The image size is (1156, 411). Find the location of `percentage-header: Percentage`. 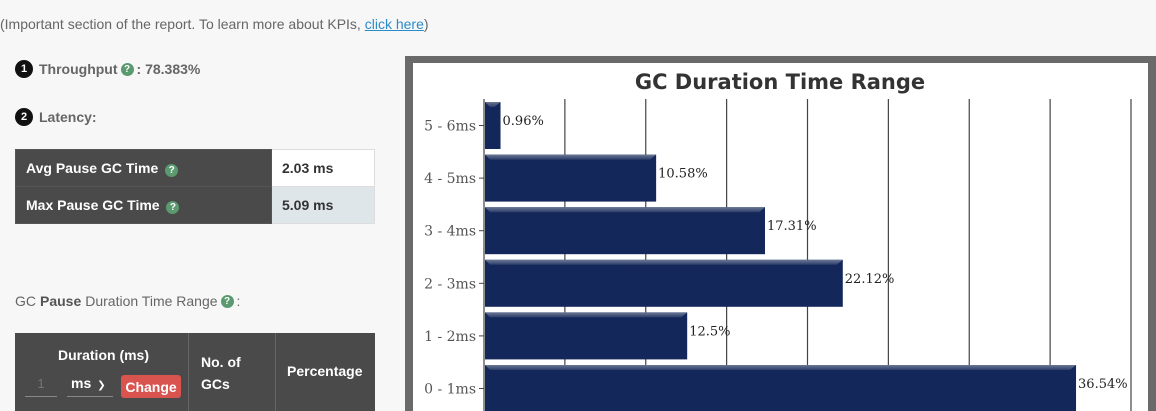

percentage-header: Percentage is located at coordinates (325, 371).